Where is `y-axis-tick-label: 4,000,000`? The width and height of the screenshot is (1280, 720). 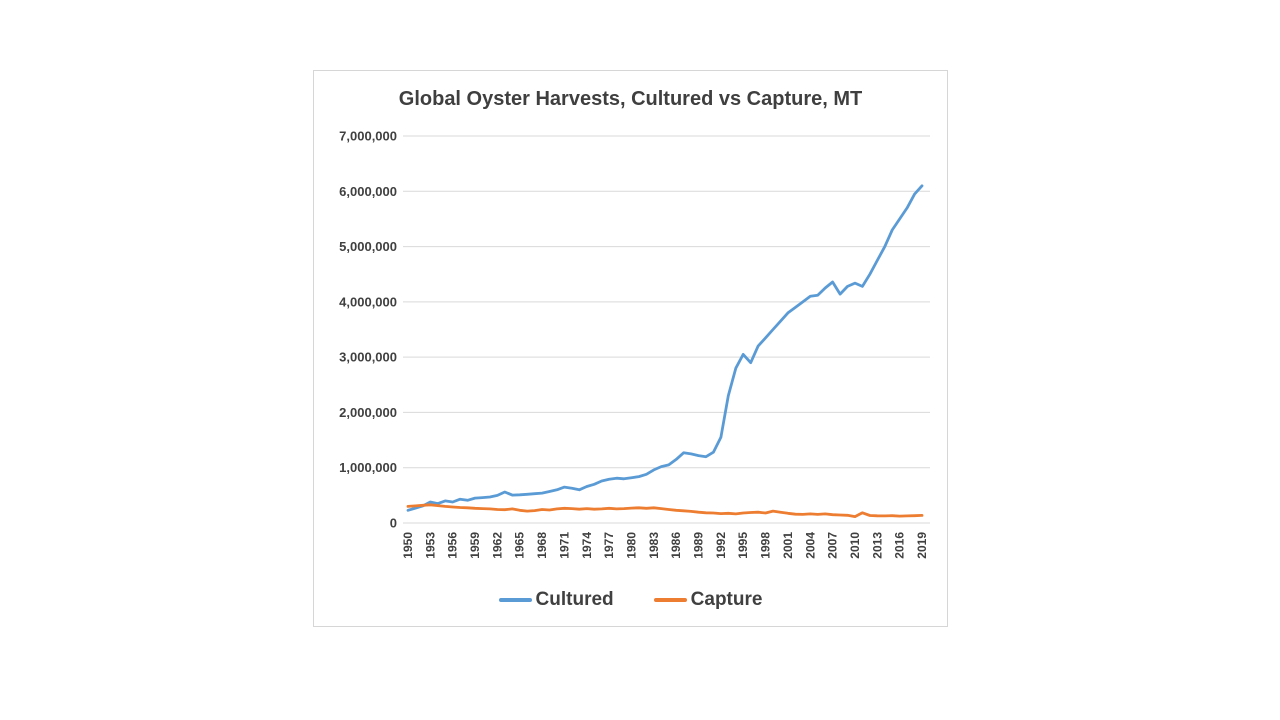 y-axis-tick-label: 4,000,000 is located at coordinates (368, 301).